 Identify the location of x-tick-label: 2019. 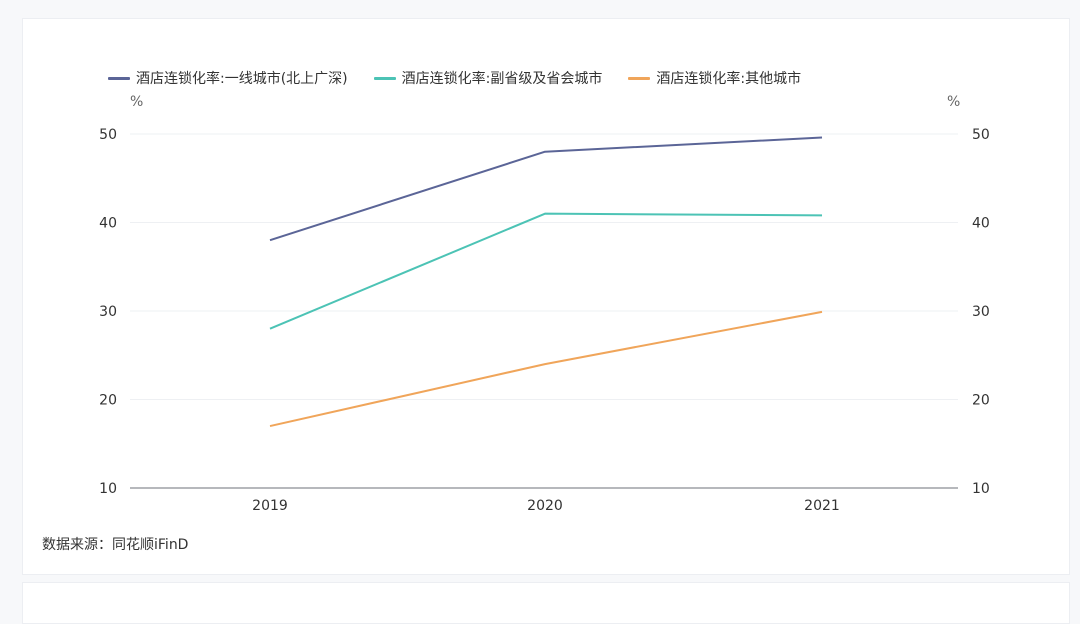
(270, 506).